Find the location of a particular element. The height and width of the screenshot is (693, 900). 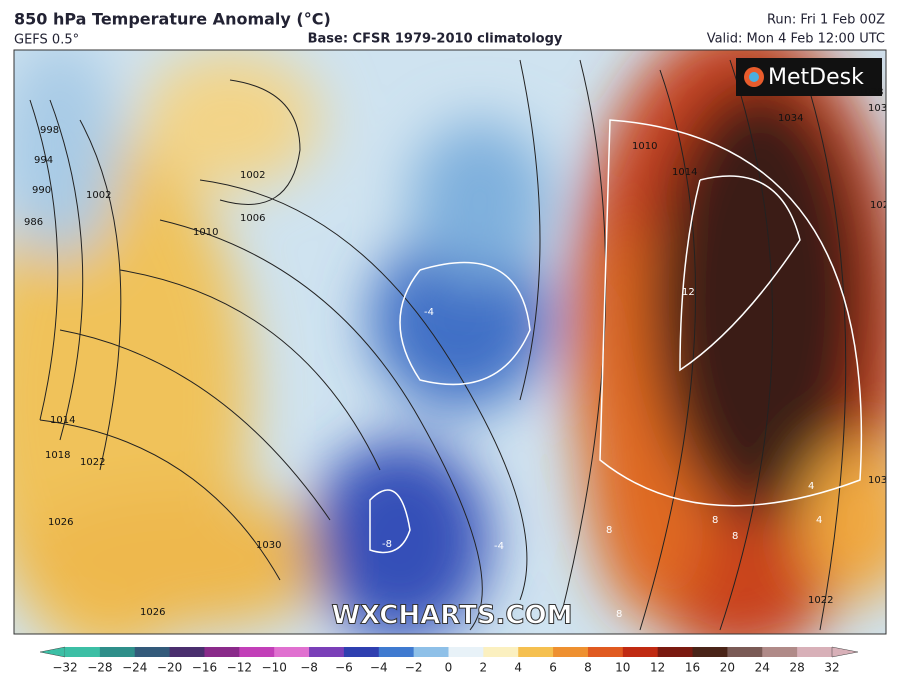

model: GEFS 0.5° is located at coordinates (46, 40).